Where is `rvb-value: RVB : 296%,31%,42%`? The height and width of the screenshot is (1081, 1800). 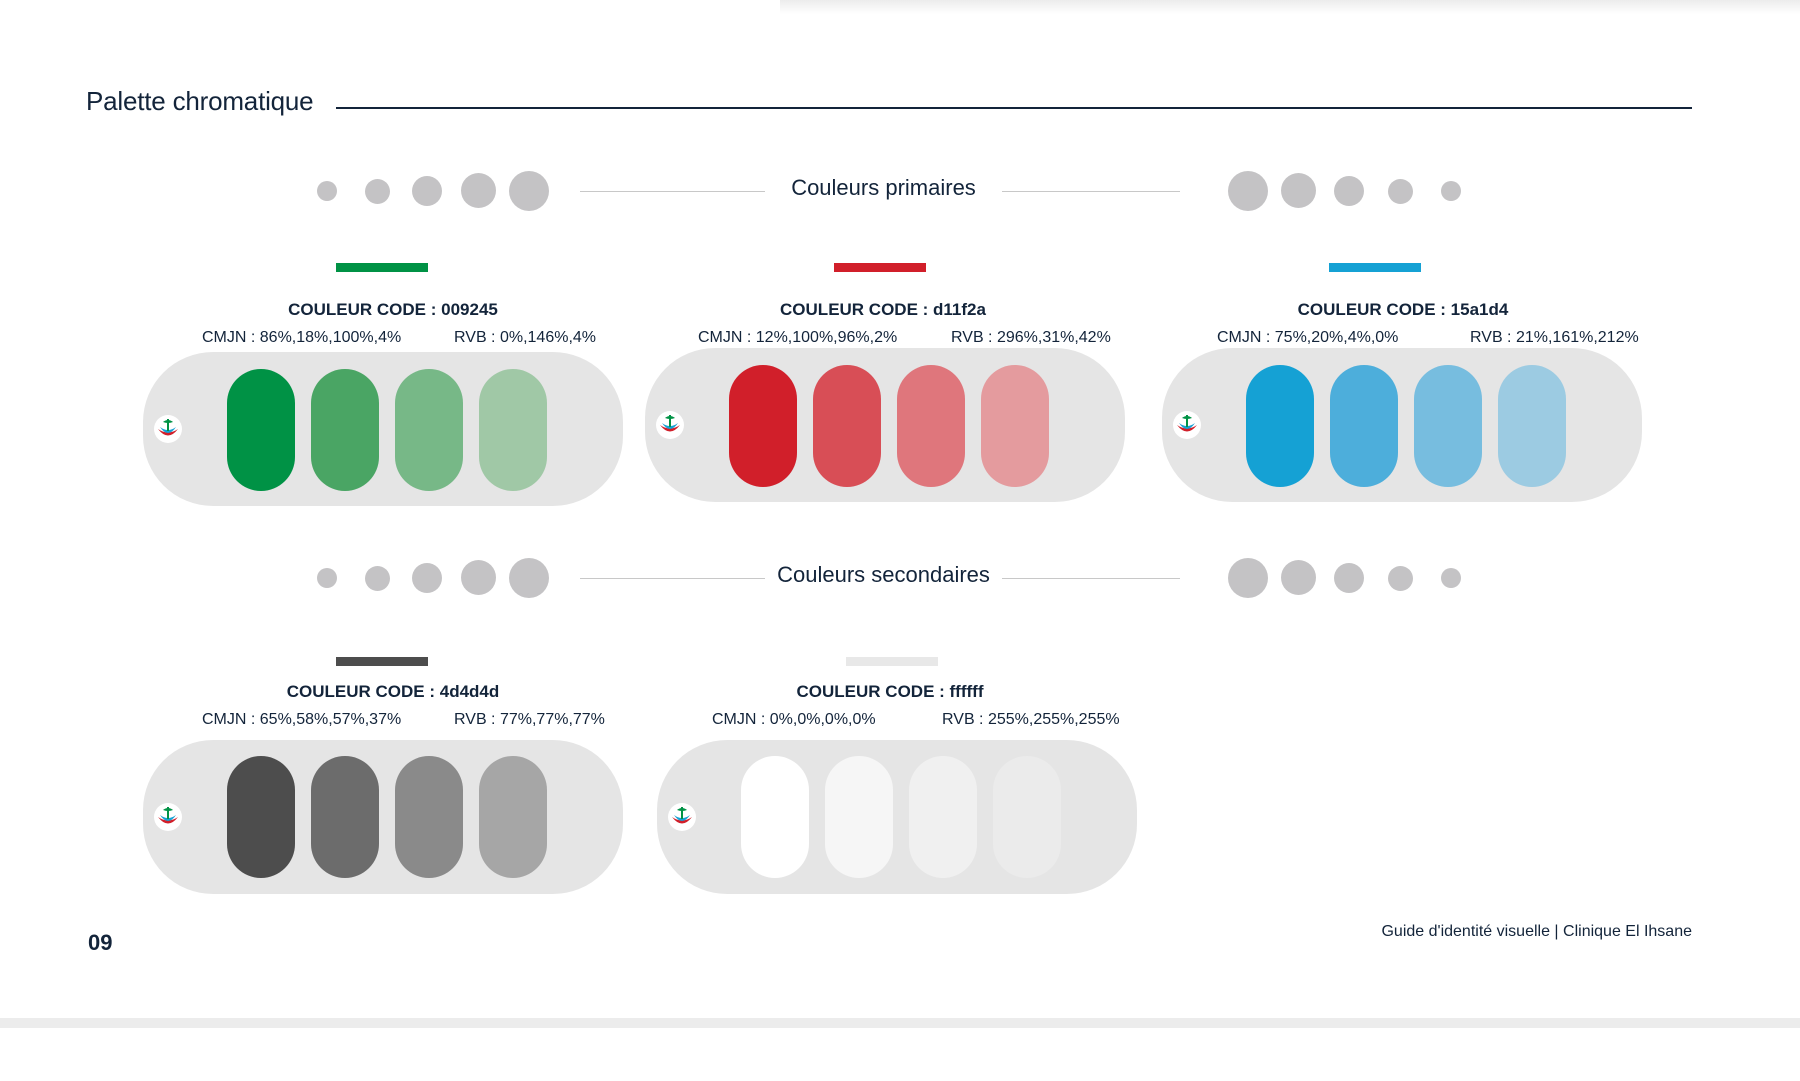
rvb-value: RVB : 296%,31%,42% is located at coordinates (1031, 337).